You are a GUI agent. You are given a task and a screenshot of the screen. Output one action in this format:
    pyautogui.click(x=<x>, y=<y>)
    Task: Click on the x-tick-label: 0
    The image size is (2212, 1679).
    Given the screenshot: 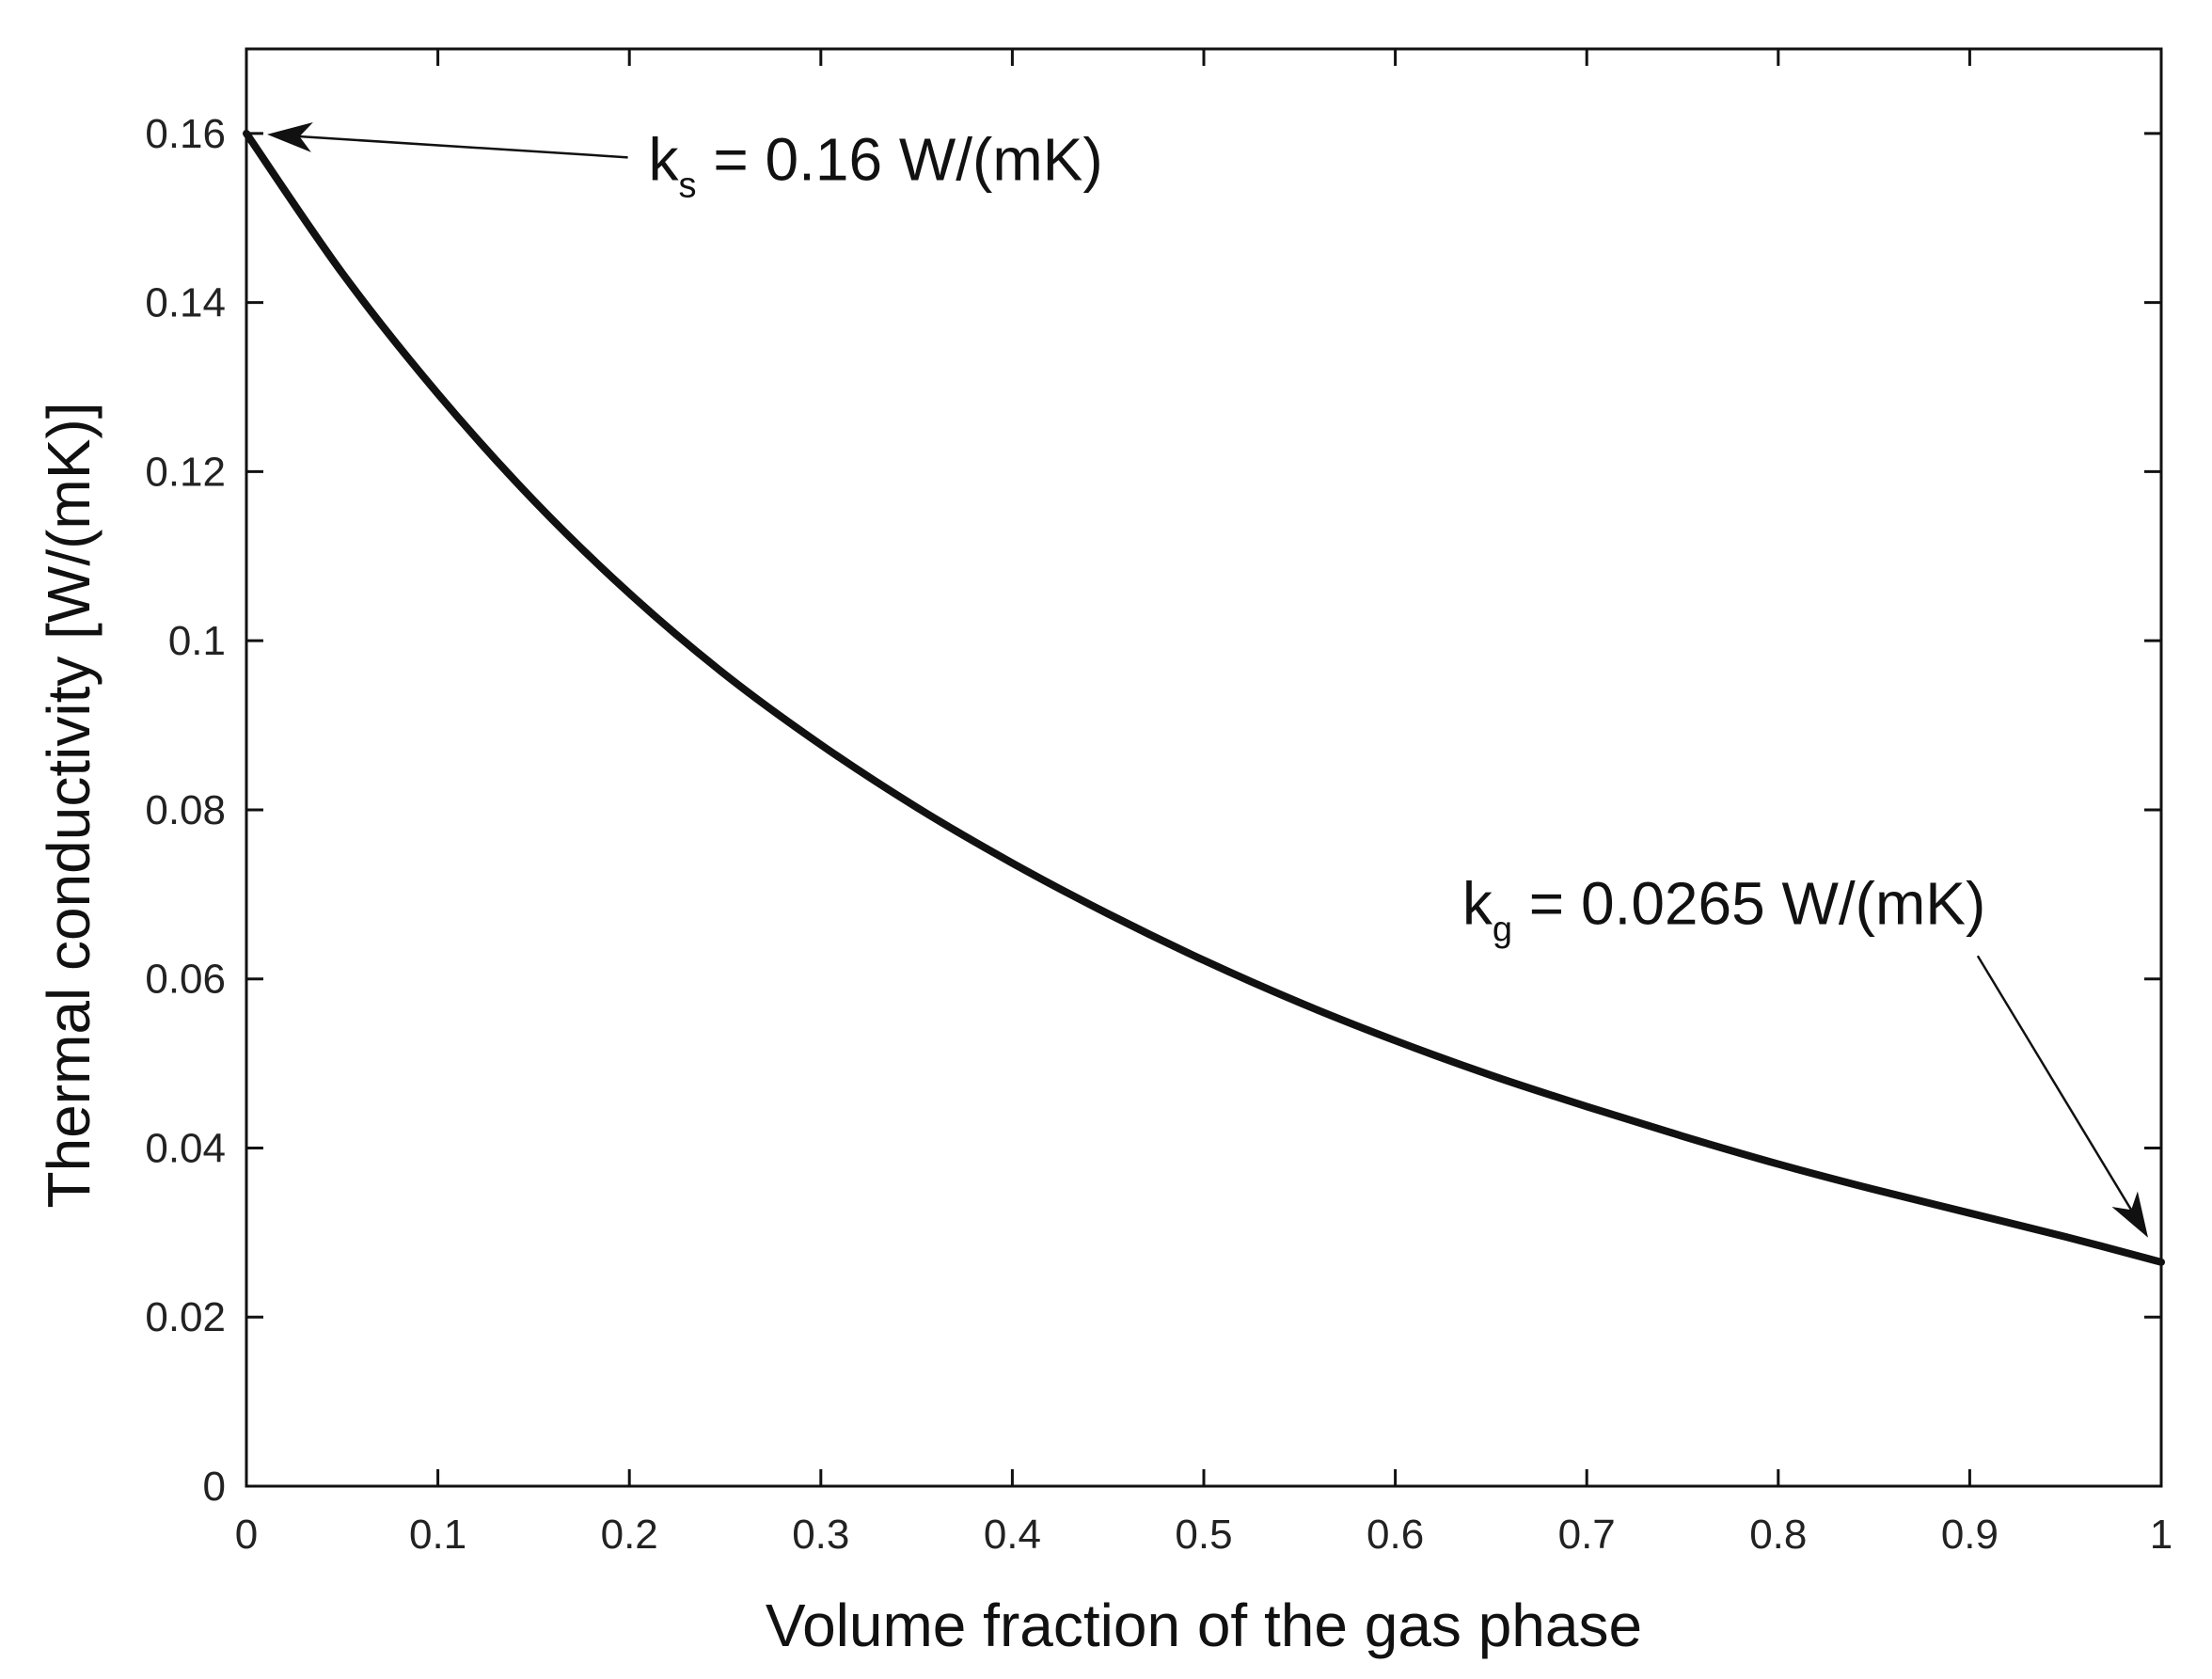 What is the action you would take?
    pyautogui.click(x=246, y=1535)
    